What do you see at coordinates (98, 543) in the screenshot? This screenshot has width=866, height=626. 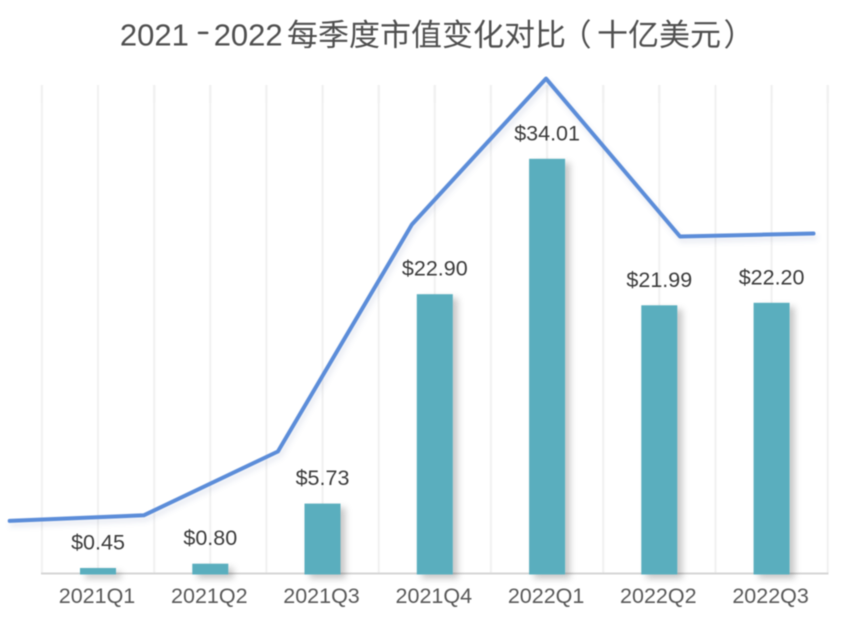 I see `svg-text: $0.45` at bounding box center [98, 543].